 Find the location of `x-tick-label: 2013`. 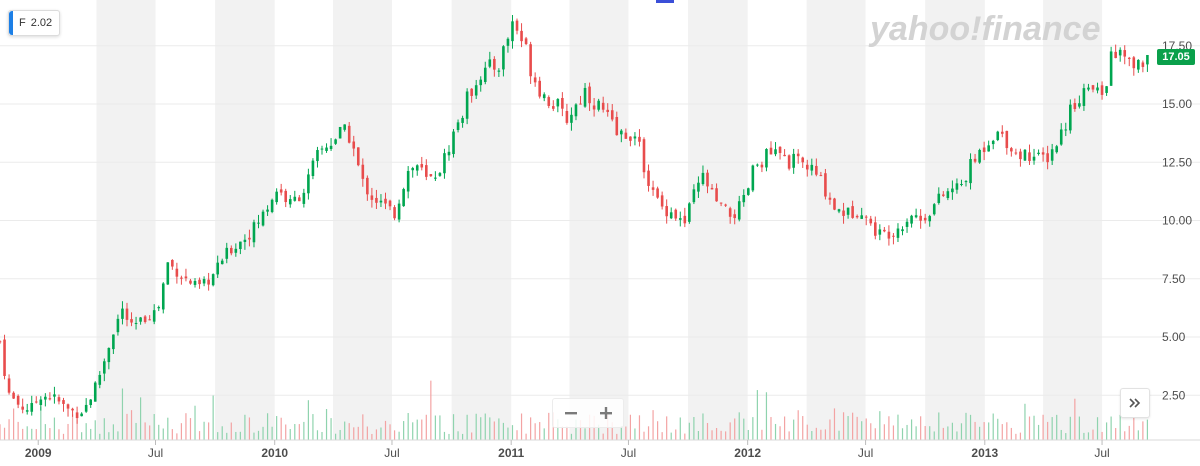

x-tick-label: 2013 is located at coordinates (984, 453).